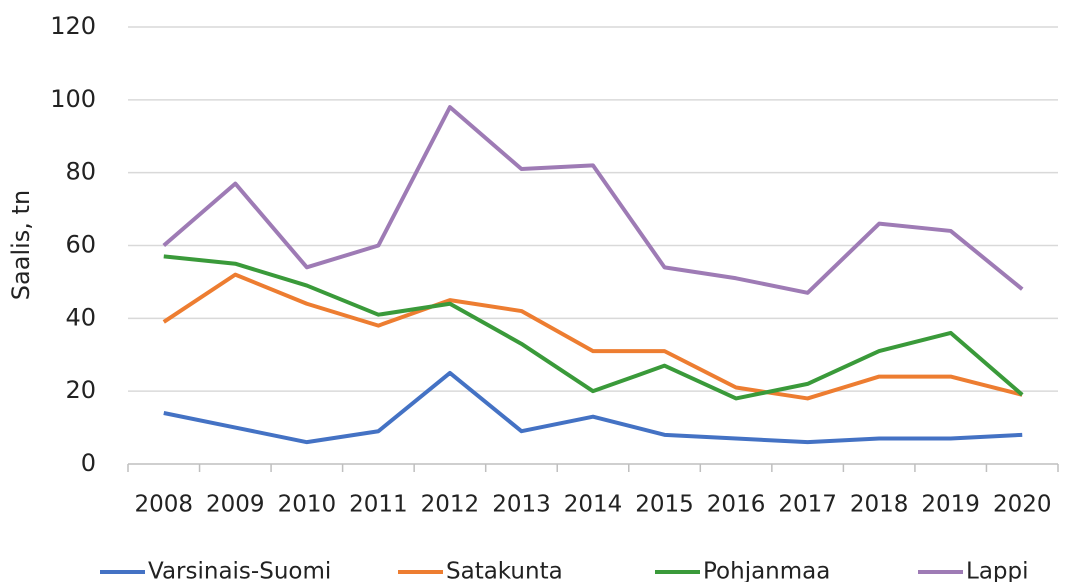  Describe the element at coordinates (450, 505) in the screenshot. I see `x-tick-label: 2012` at that location.